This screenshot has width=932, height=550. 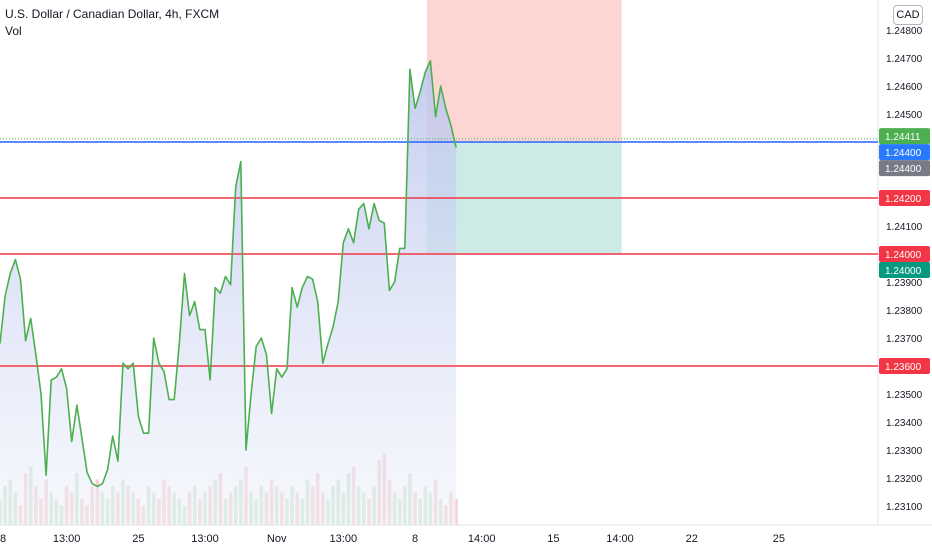 I want to click on volume-indicator-label: Vol, so click(x=13, y=31).